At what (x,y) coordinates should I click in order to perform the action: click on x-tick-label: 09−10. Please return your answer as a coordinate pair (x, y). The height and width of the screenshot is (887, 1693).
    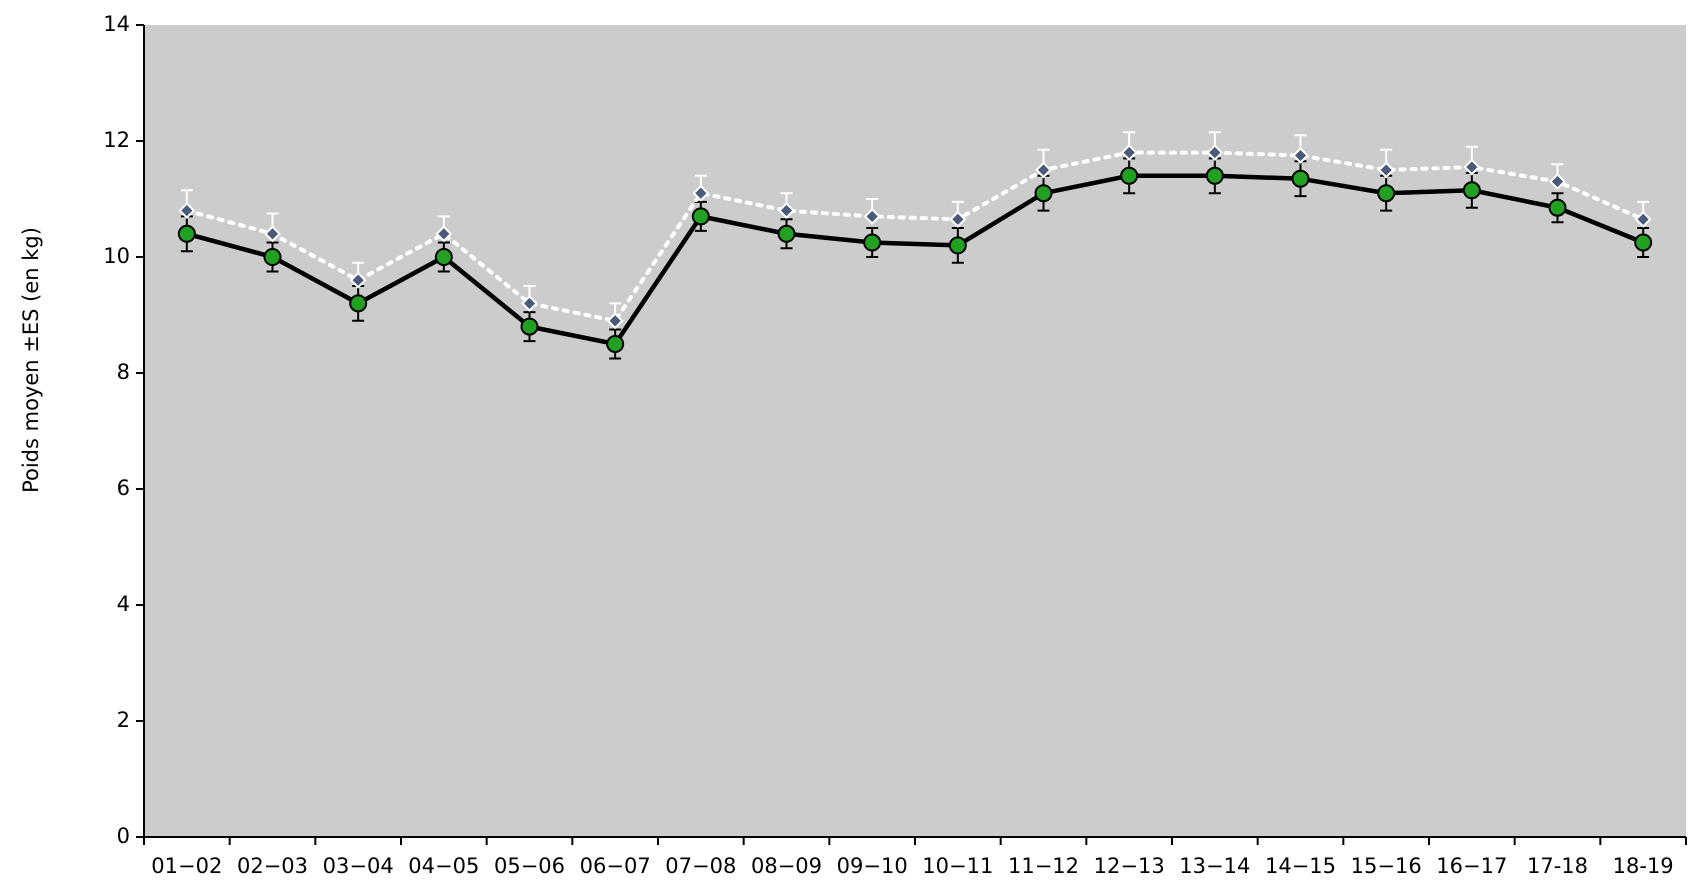
    Looking at the image, I should click on (872, 866).